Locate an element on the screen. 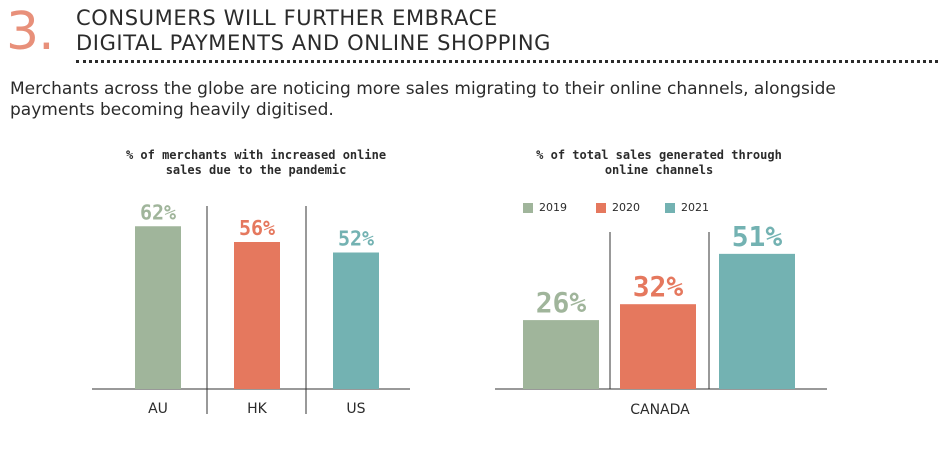  bar-hk is located at coordinates (257, 315).